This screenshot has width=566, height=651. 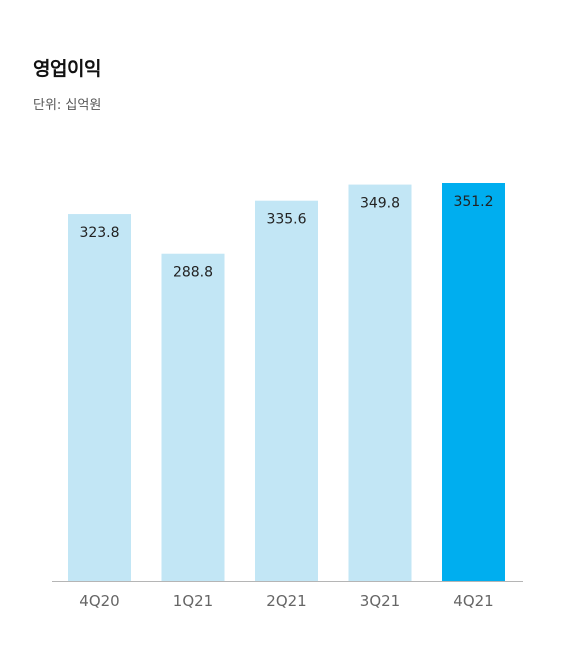 What do you see at coordinates (193, 273) in the screenshot?
I see `data-label-1Q21: 288.8` at bounding box center [193, 273].